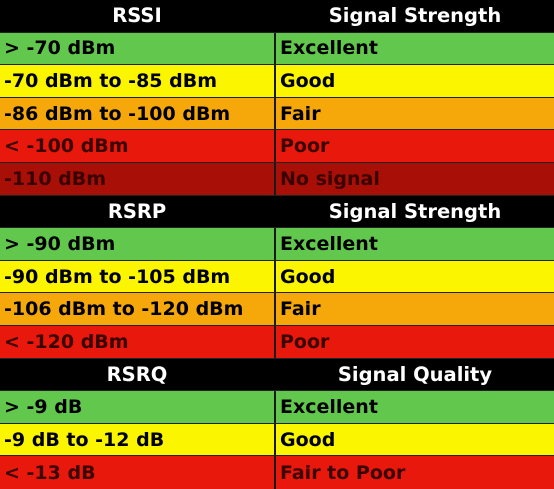 The height and width of the screenshot is (489, 554). I want to click on rssi-range: > -70 dBm, so click(138, 48).